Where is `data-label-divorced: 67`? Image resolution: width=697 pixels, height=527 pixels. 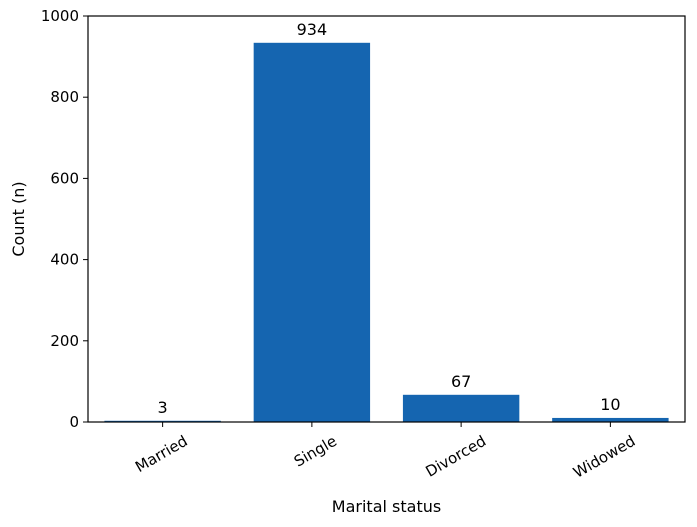
data-label-divorced: 67 is located at coordinates (461, 381).